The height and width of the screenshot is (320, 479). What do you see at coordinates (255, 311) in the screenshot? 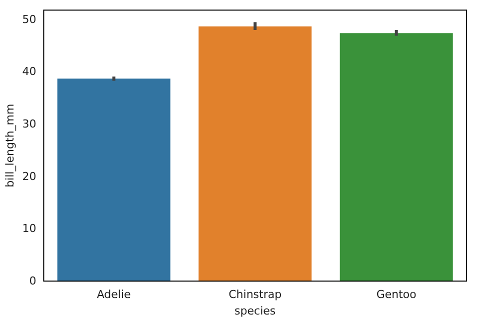
I see `x-axis-title: species` at bounding box center [255, 311].